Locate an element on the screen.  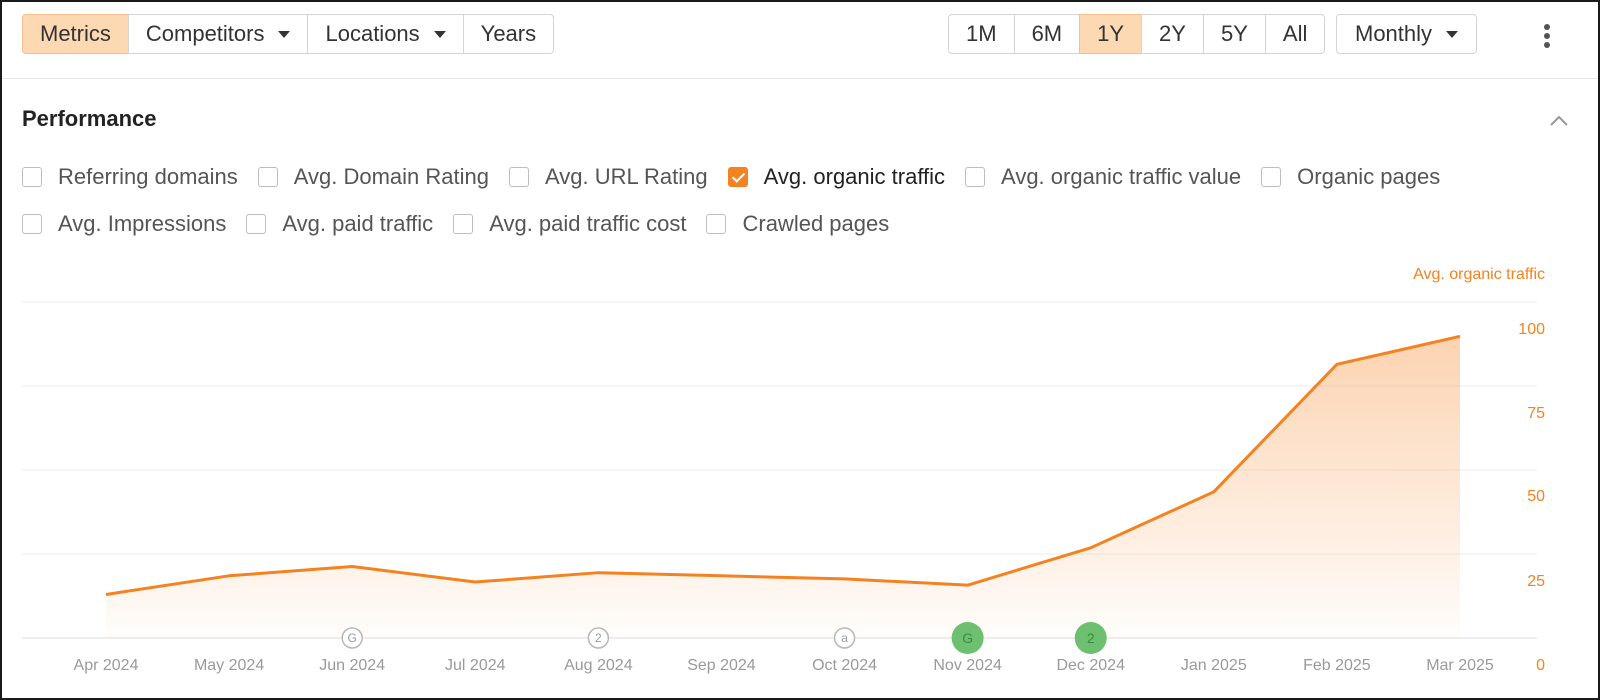
metric-checkbox-avg-organic-traffic: Avg. organic traffic is located at coordinates (836, 177).